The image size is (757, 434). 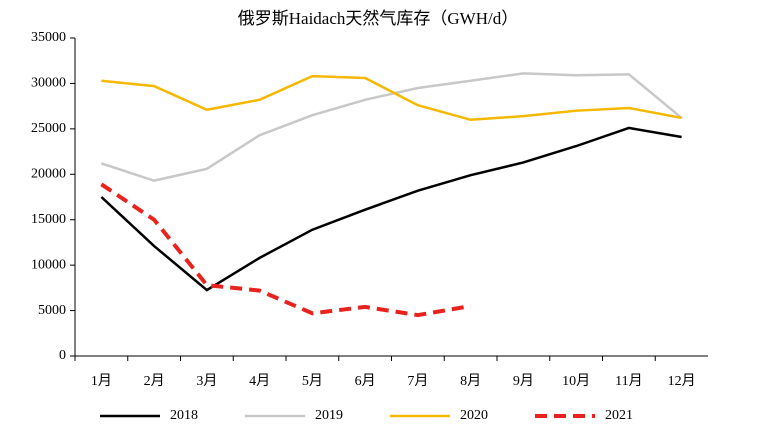 What do you see at coordinates (48, 128) in the screenshot?
I see `y-tick-label: 25000` at bounding box center [48, 128].